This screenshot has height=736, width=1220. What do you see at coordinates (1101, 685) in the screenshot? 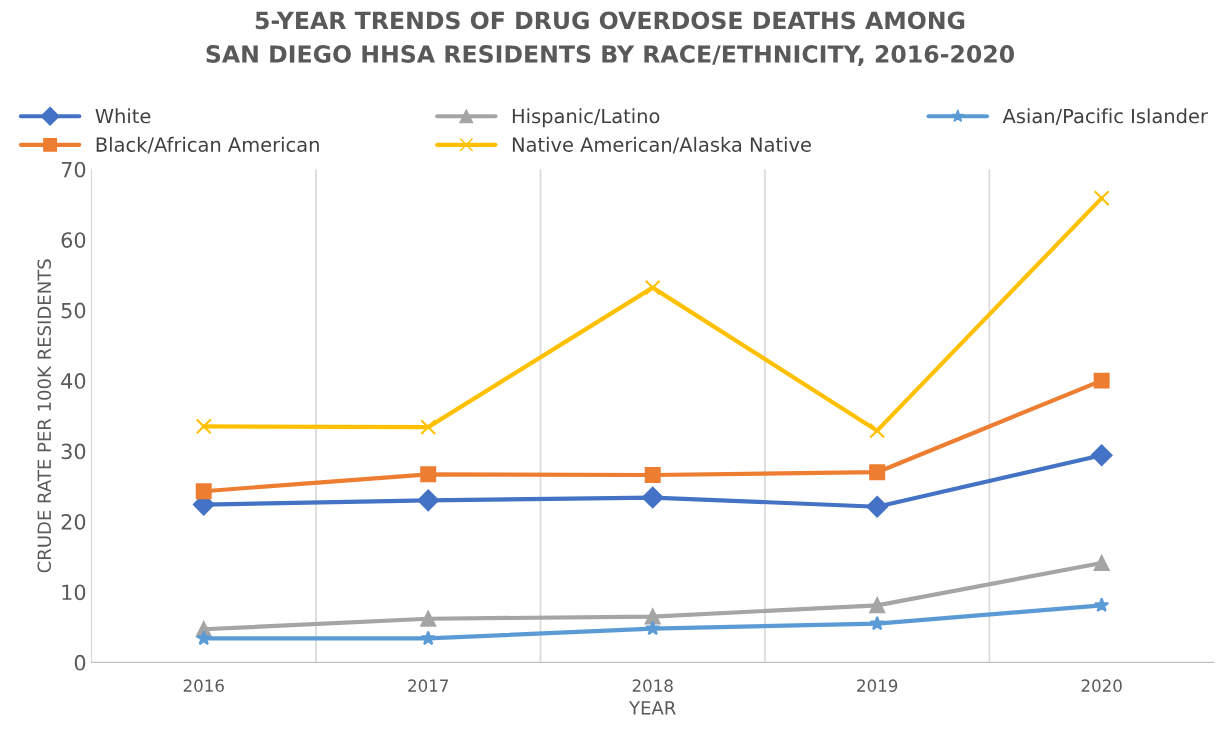
I see `x-tick-label: 2020` at bounding box center [1101, 685].